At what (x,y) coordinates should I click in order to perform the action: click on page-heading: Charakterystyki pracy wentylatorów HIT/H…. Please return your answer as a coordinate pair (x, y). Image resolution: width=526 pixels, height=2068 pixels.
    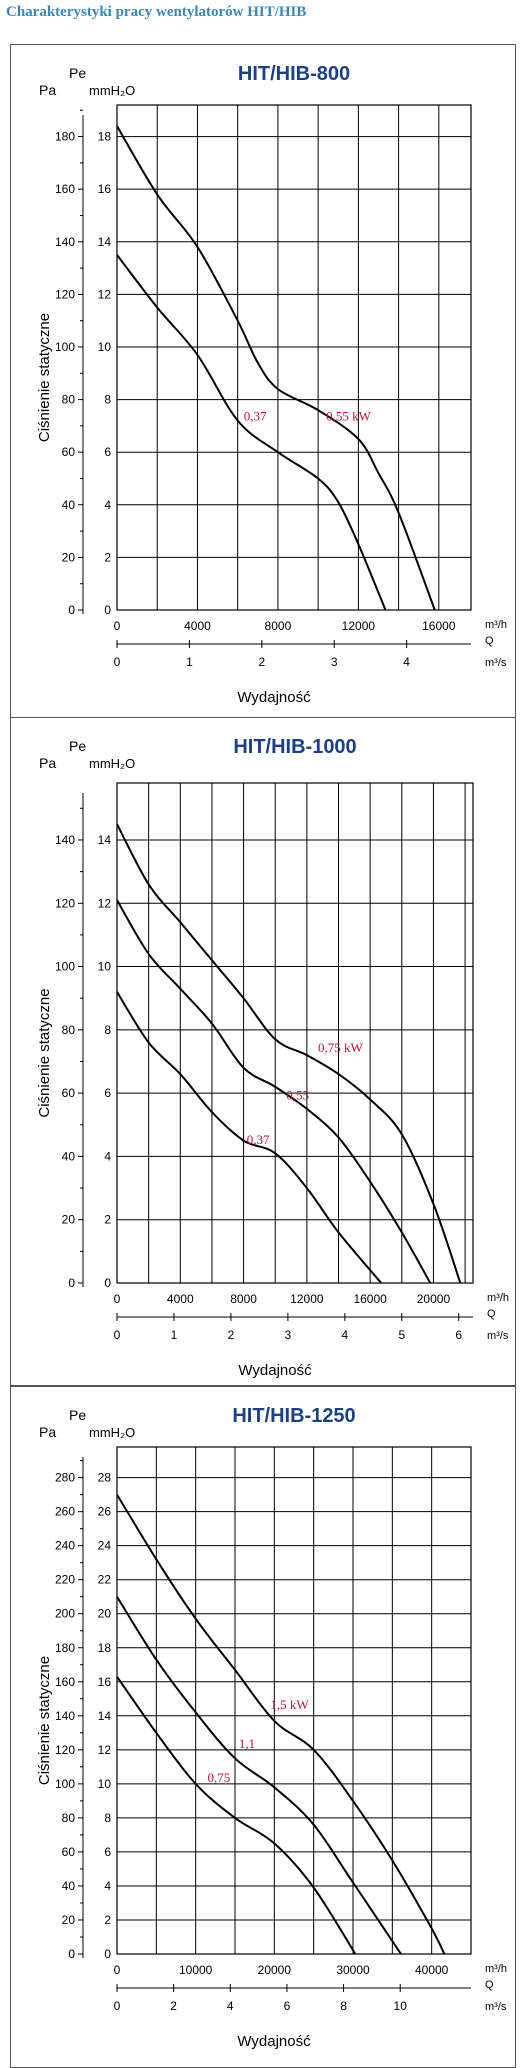
    Looking at the image, I should click on (156, 12).